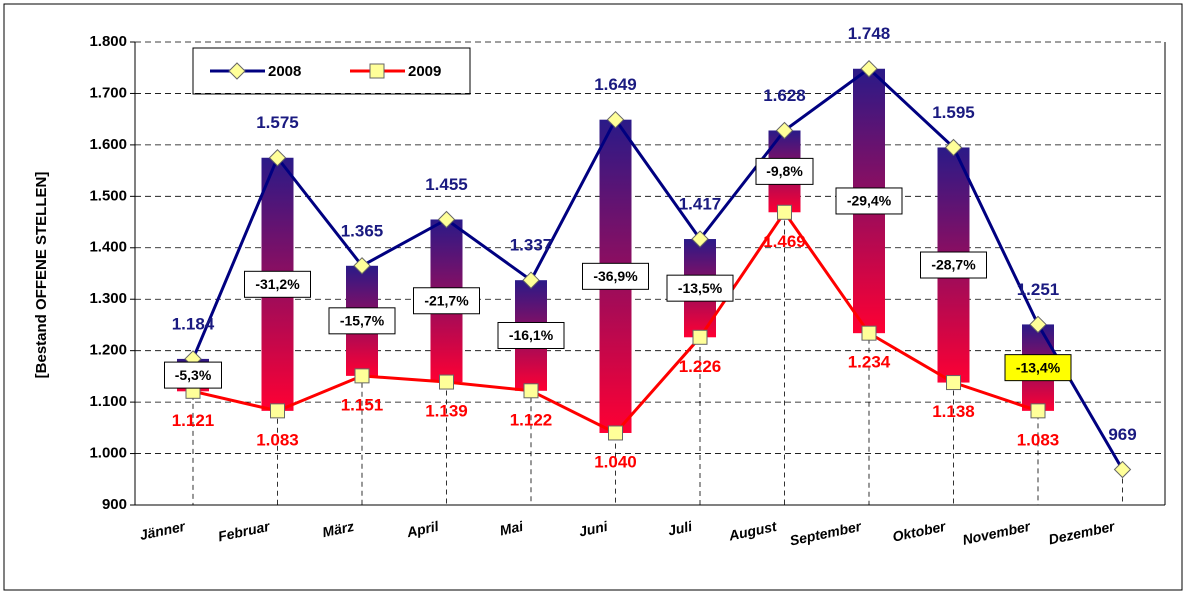 The width and height of the screenshot is (1187, 599). I want to click on change-label: -31,2%, so click(277, 284).